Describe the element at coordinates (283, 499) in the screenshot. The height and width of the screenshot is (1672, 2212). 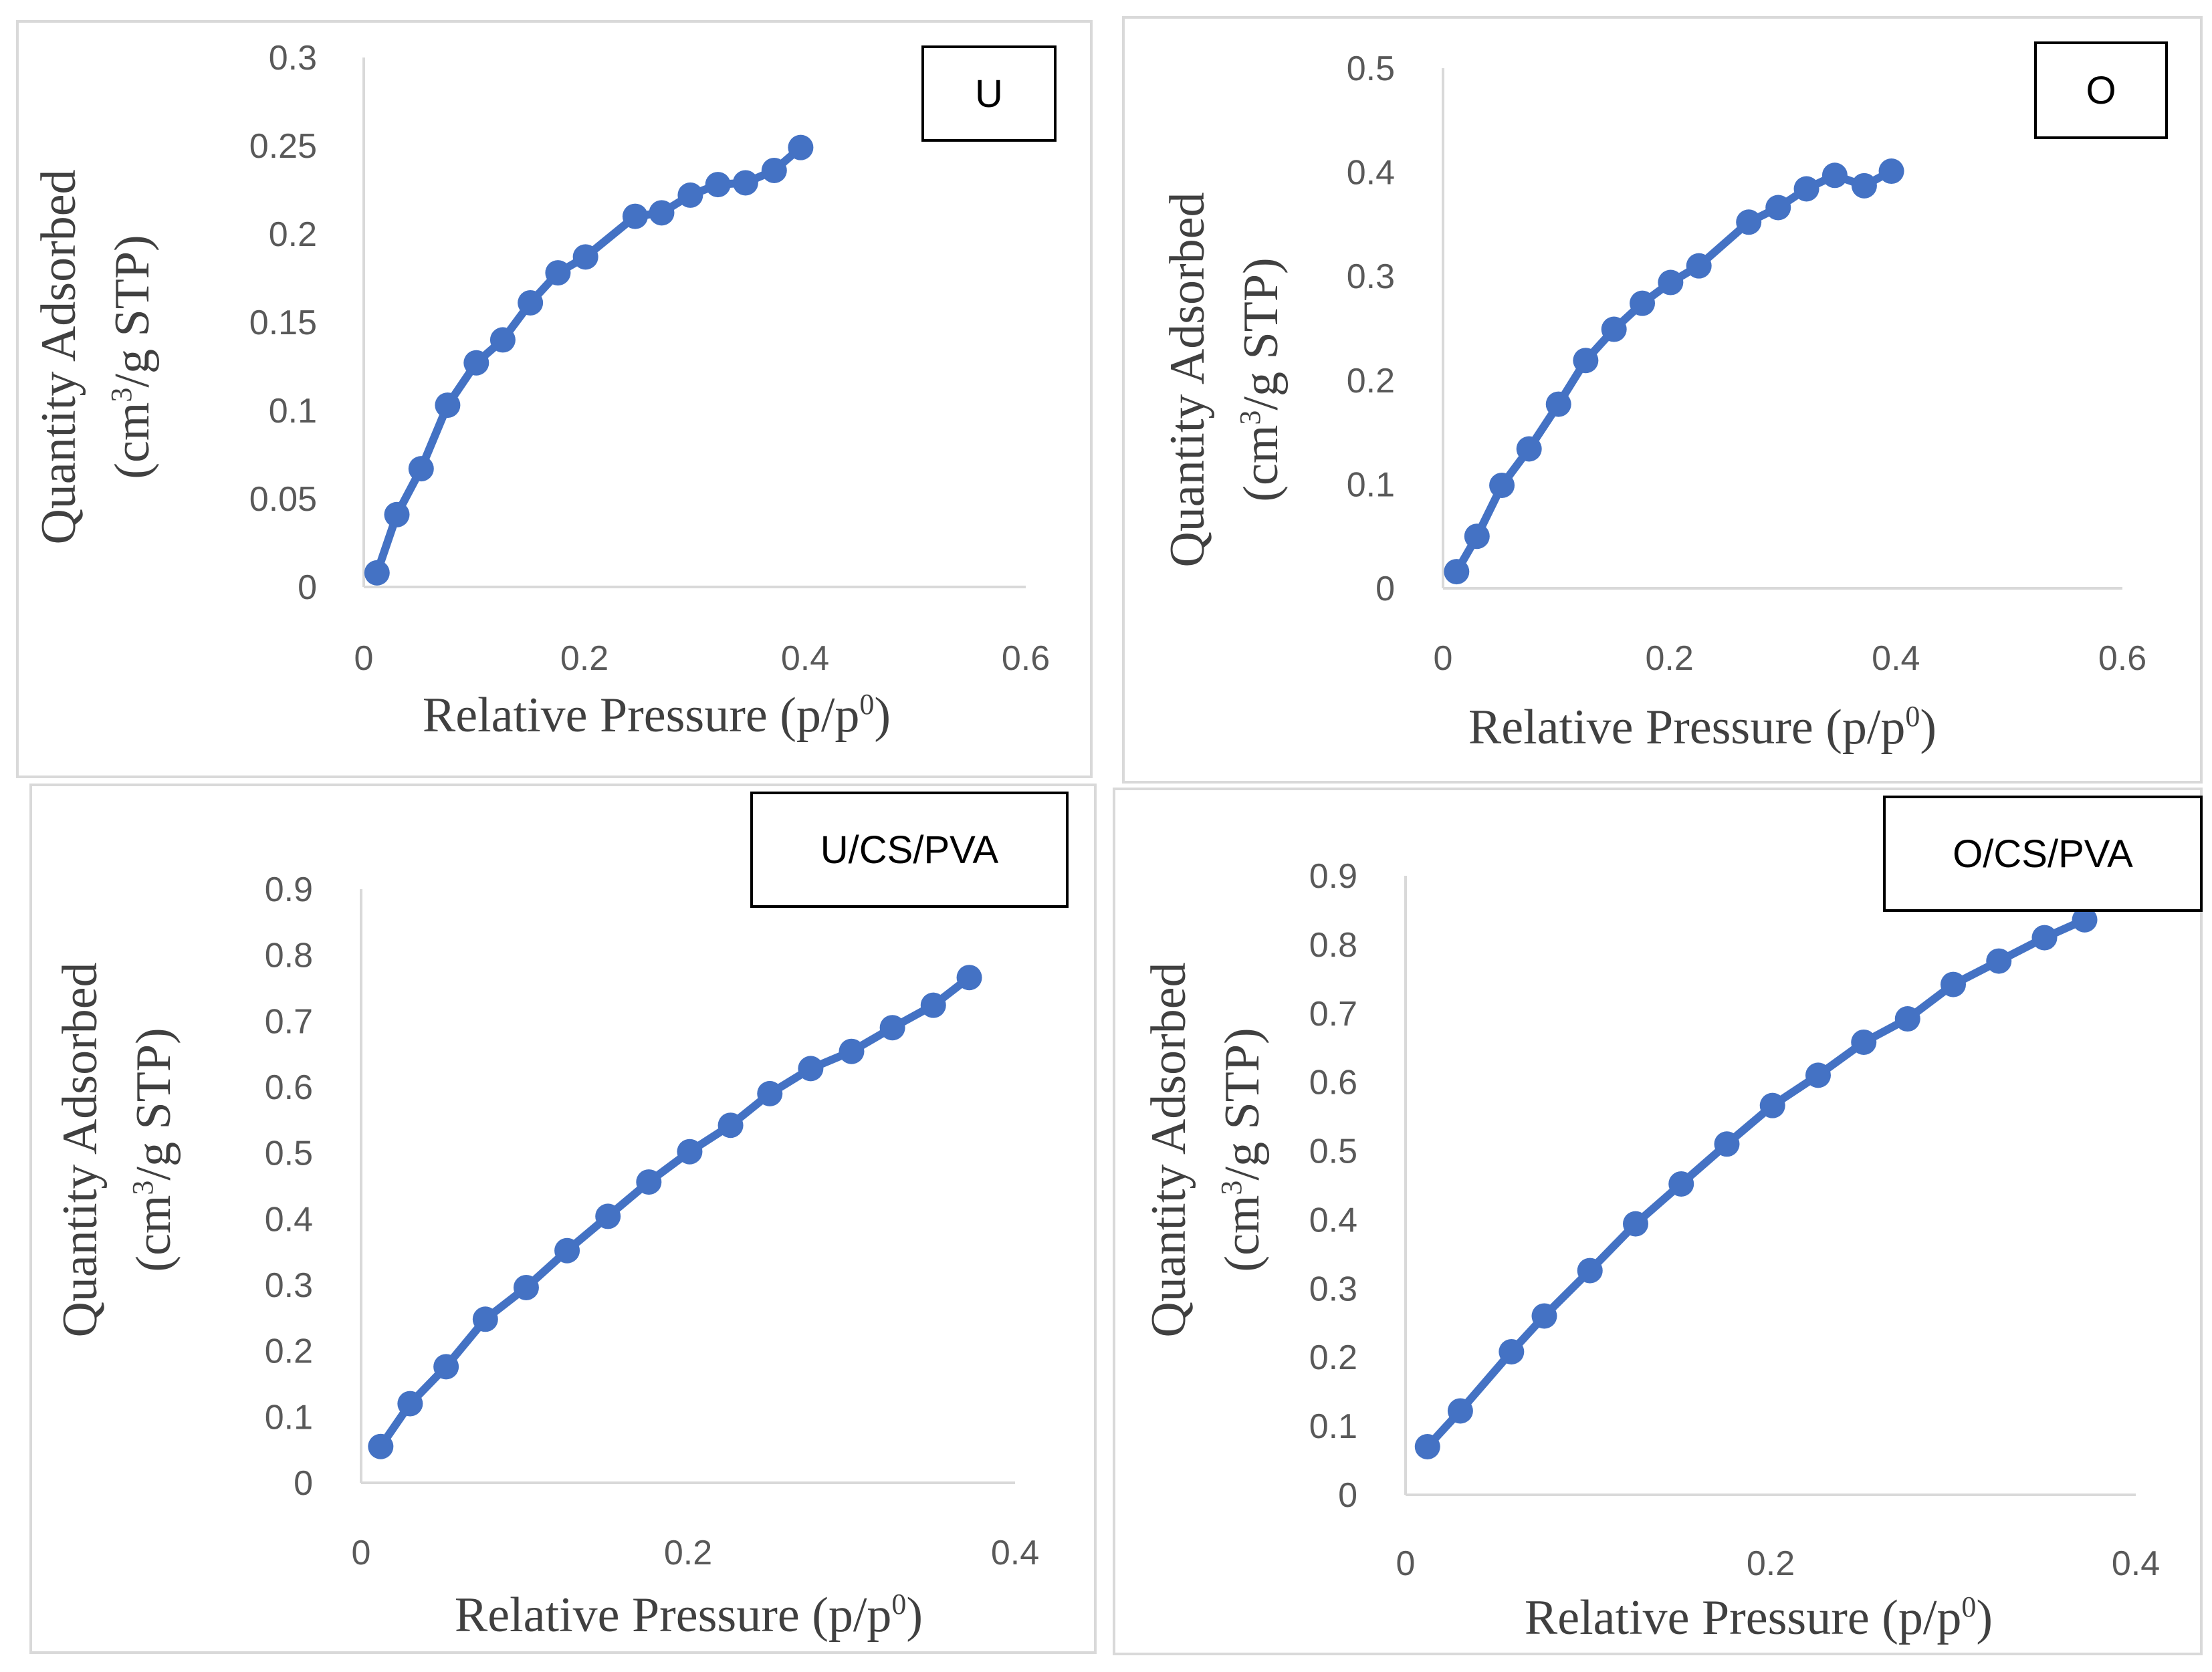
I see `y-tick-label: 0.05` at that location.